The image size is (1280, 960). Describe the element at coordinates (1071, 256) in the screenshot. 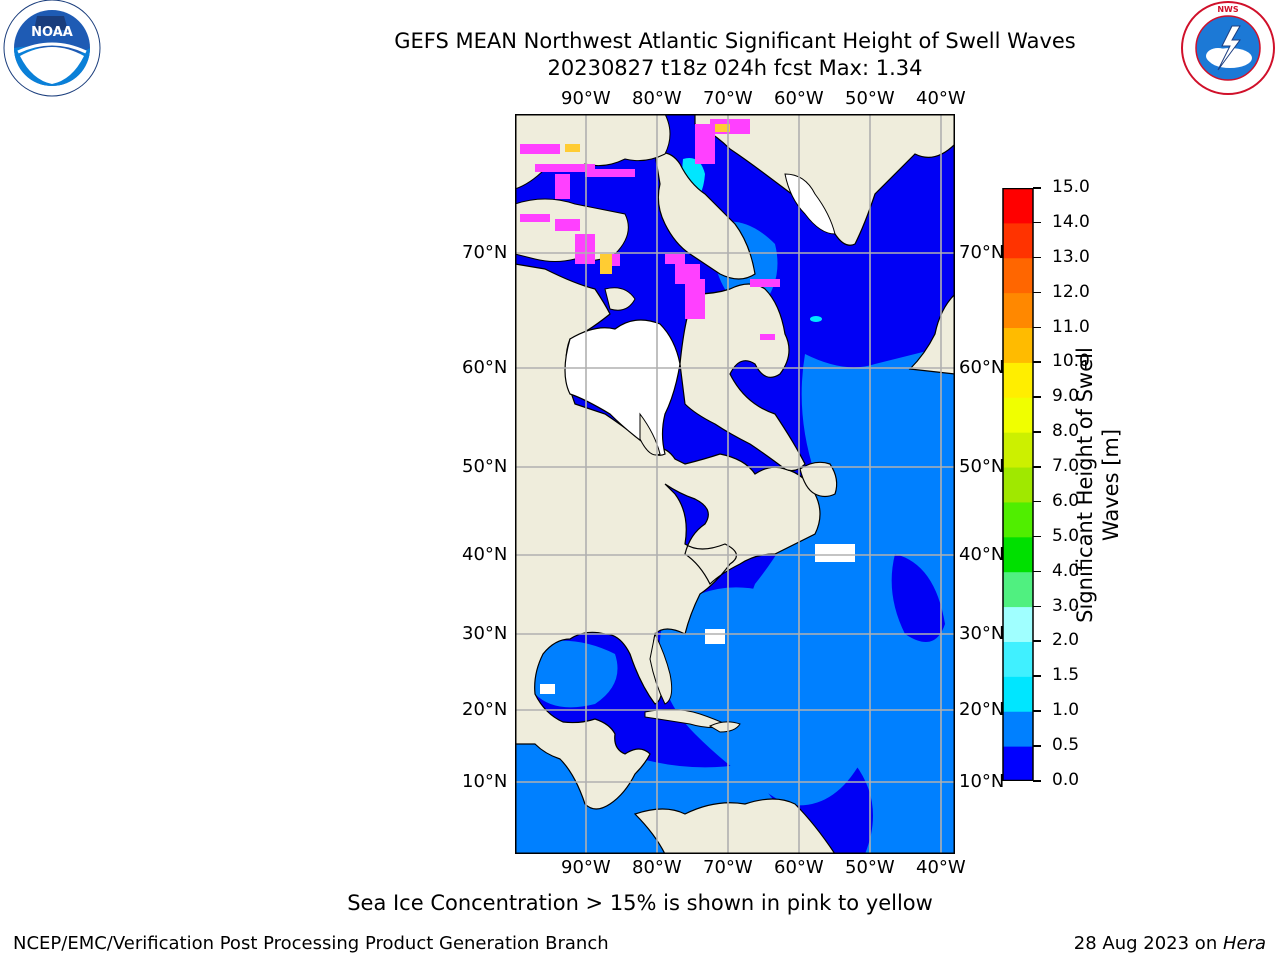

I see `colorbar-tick-label: 13.0` at that location.